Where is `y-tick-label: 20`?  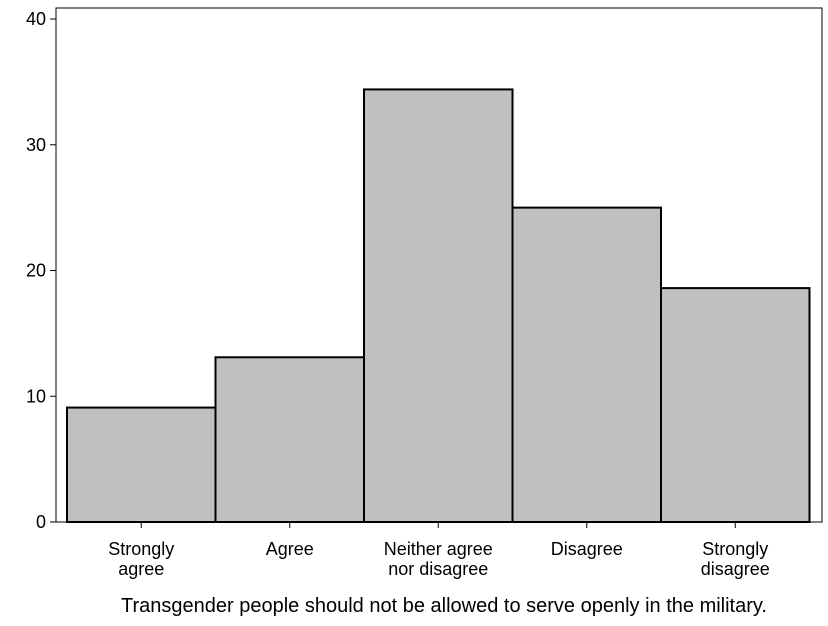
y-tick-label: 20 is located at coordinates (36, 271).